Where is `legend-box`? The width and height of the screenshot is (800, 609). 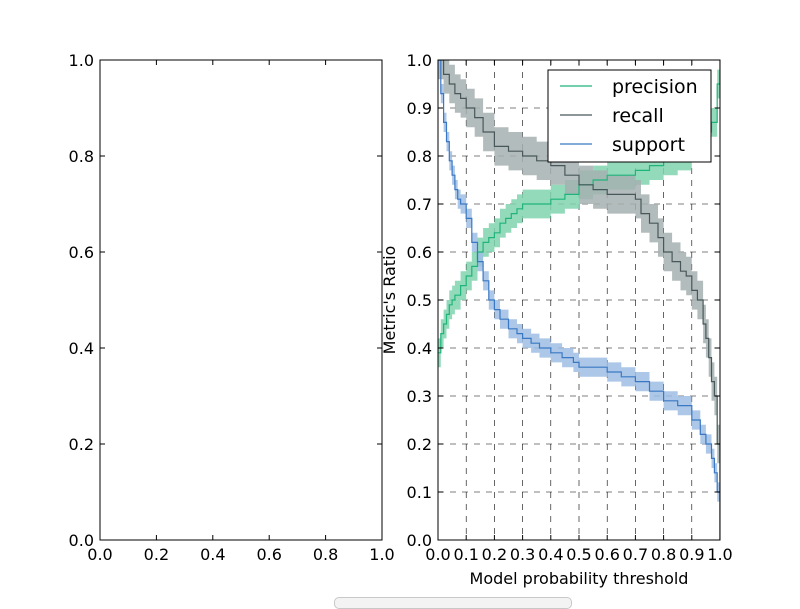 legend-box is located at coordinates (629, 116).